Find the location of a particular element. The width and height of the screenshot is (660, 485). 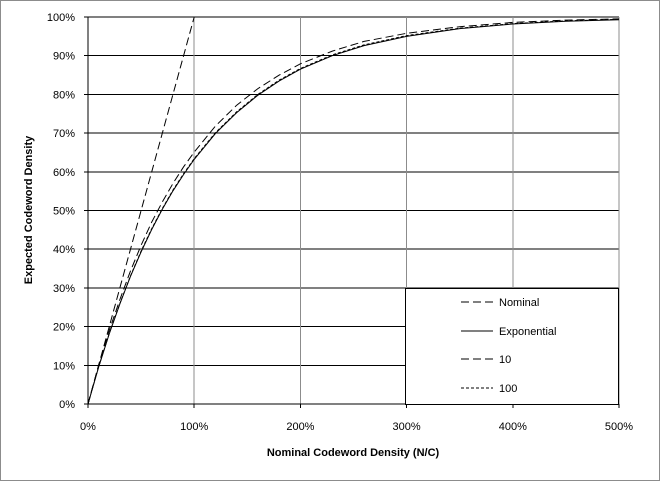

y-tick-label-10: 100% is located at coordinates (61, 18).